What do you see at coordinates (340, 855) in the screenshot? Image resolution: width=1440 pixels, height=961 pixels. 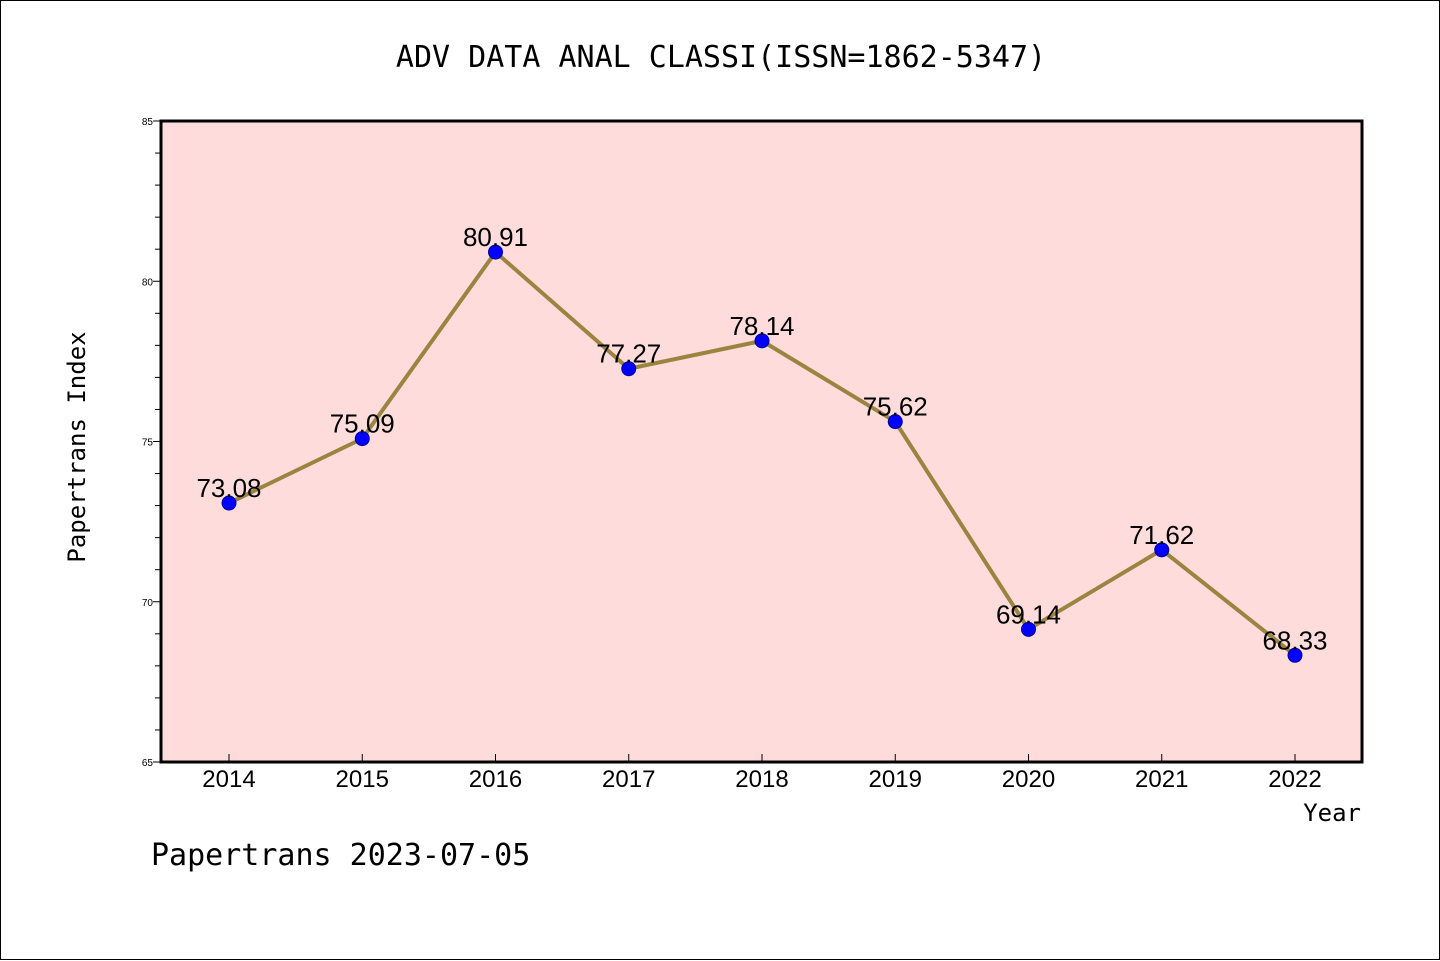 I see `footer-stamp: Papertrans 2023-07-05` at bounding box center [340, 855].